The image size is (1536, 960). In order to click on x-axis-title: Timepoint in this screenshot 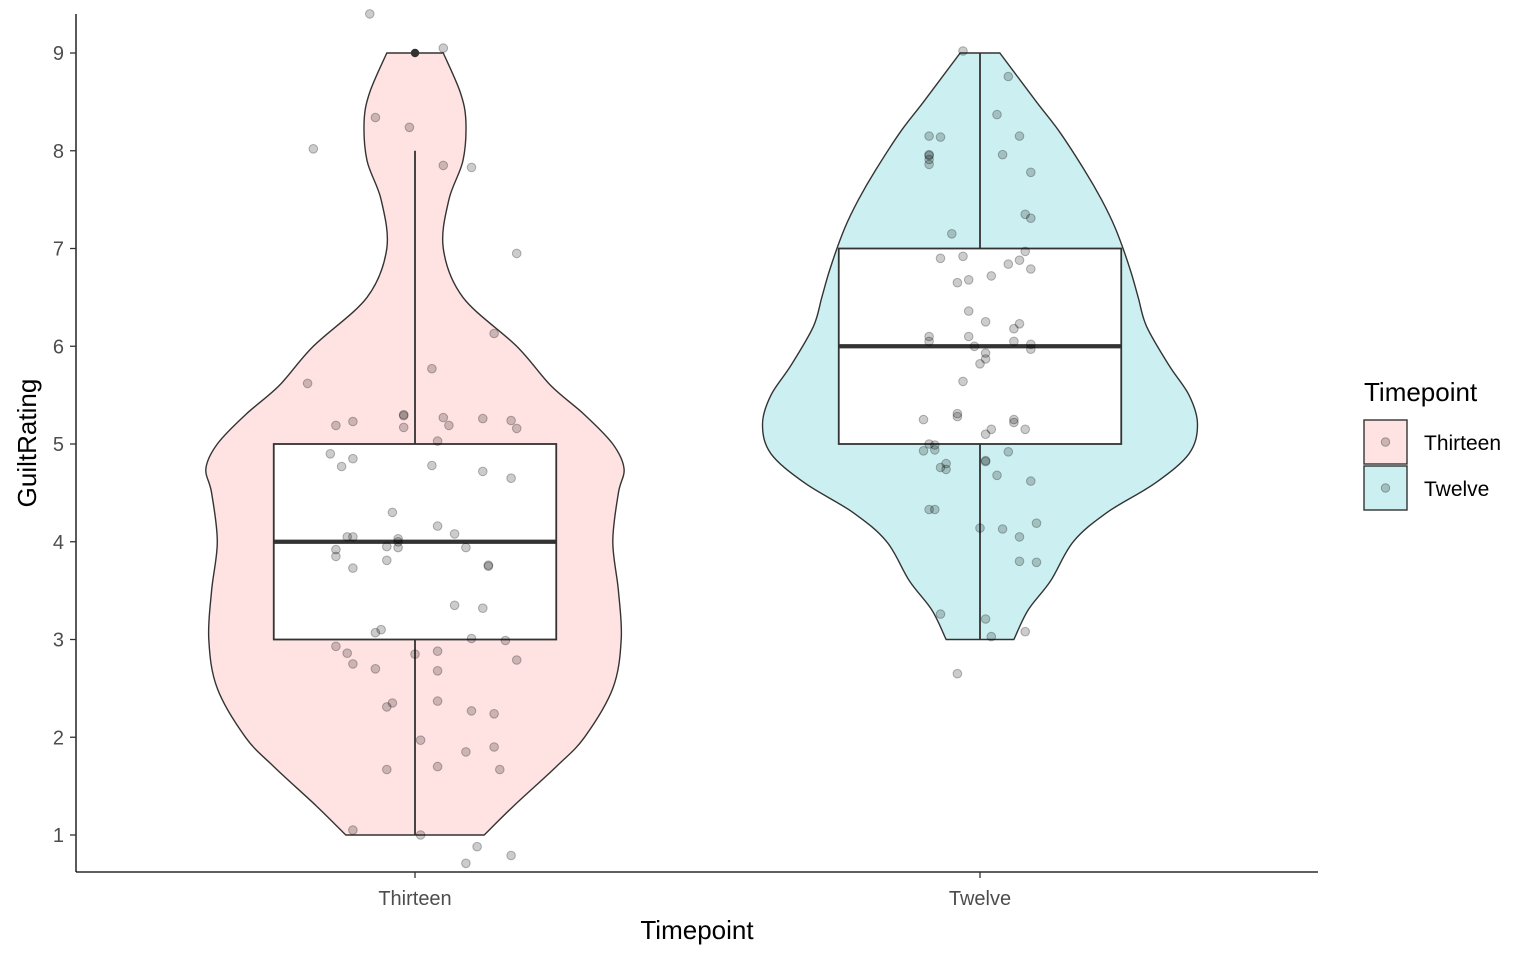, I will do `click(697, 930)`.